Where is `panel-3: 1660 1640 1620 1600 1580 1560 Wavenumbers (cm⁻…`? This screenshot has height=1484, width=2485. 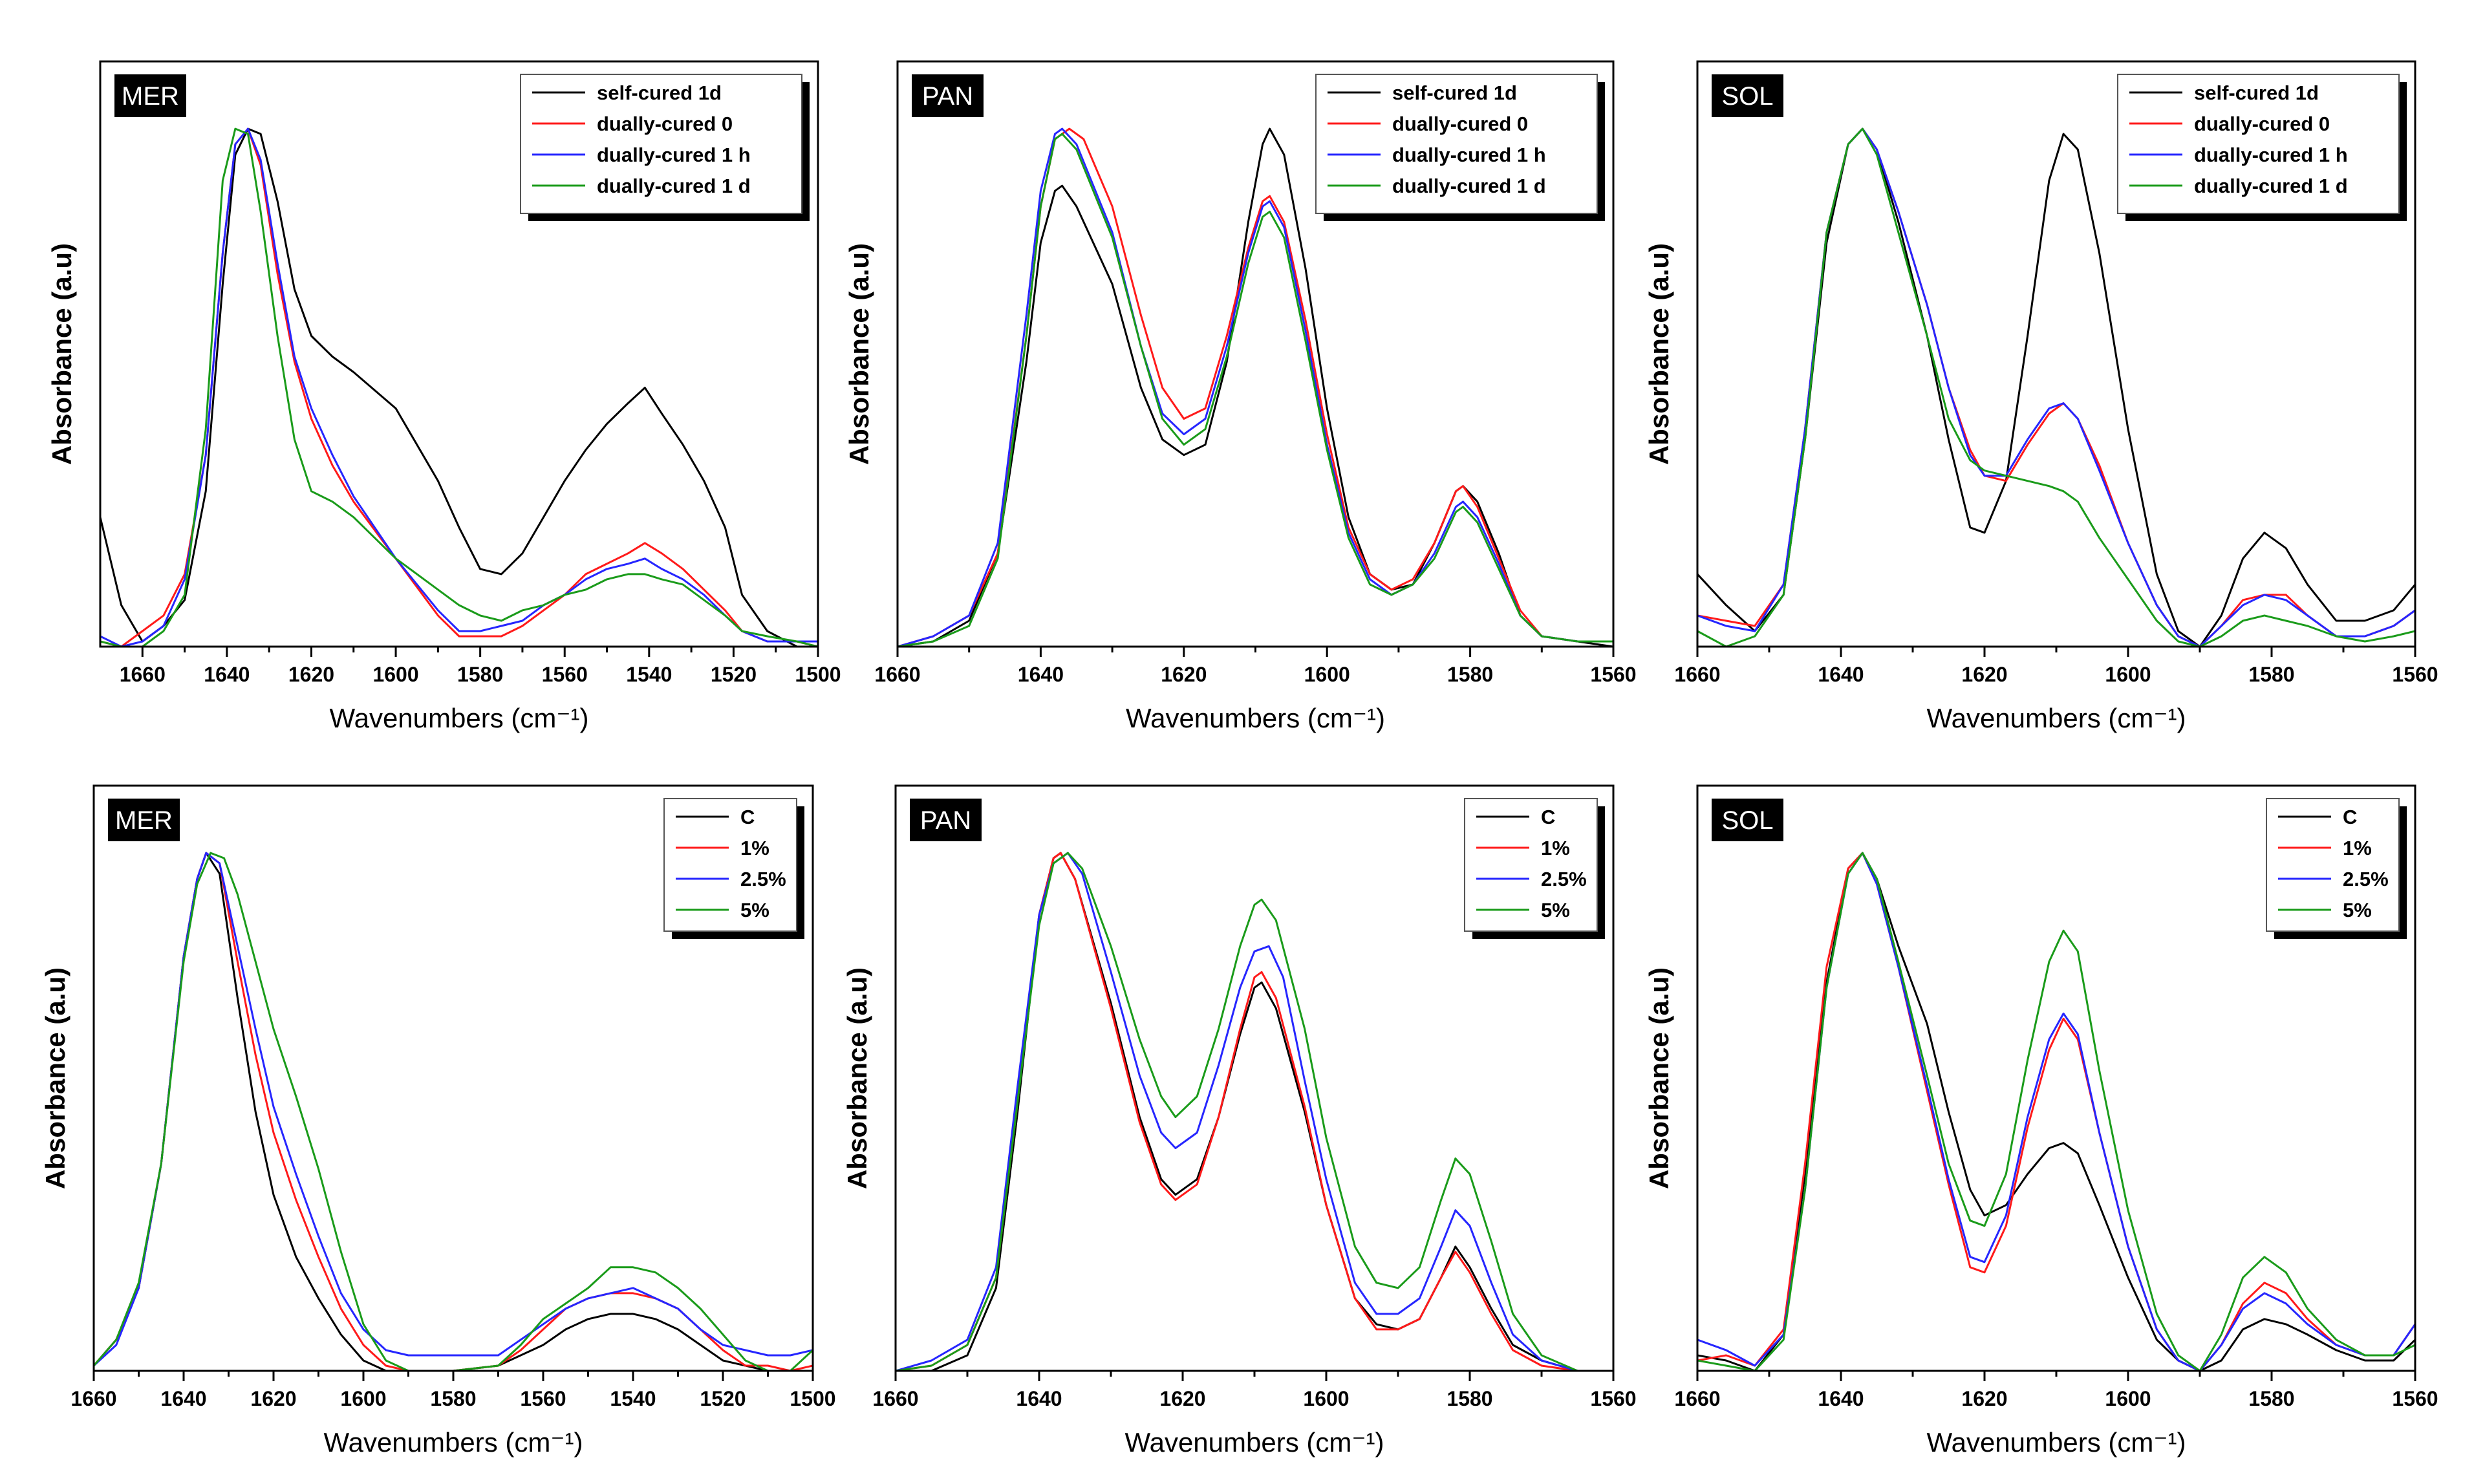
panel-3: 1660 1640 1620 1600 1580 1560 Wavenumbers (cm⁻… is located at coordinates (2041, 396).